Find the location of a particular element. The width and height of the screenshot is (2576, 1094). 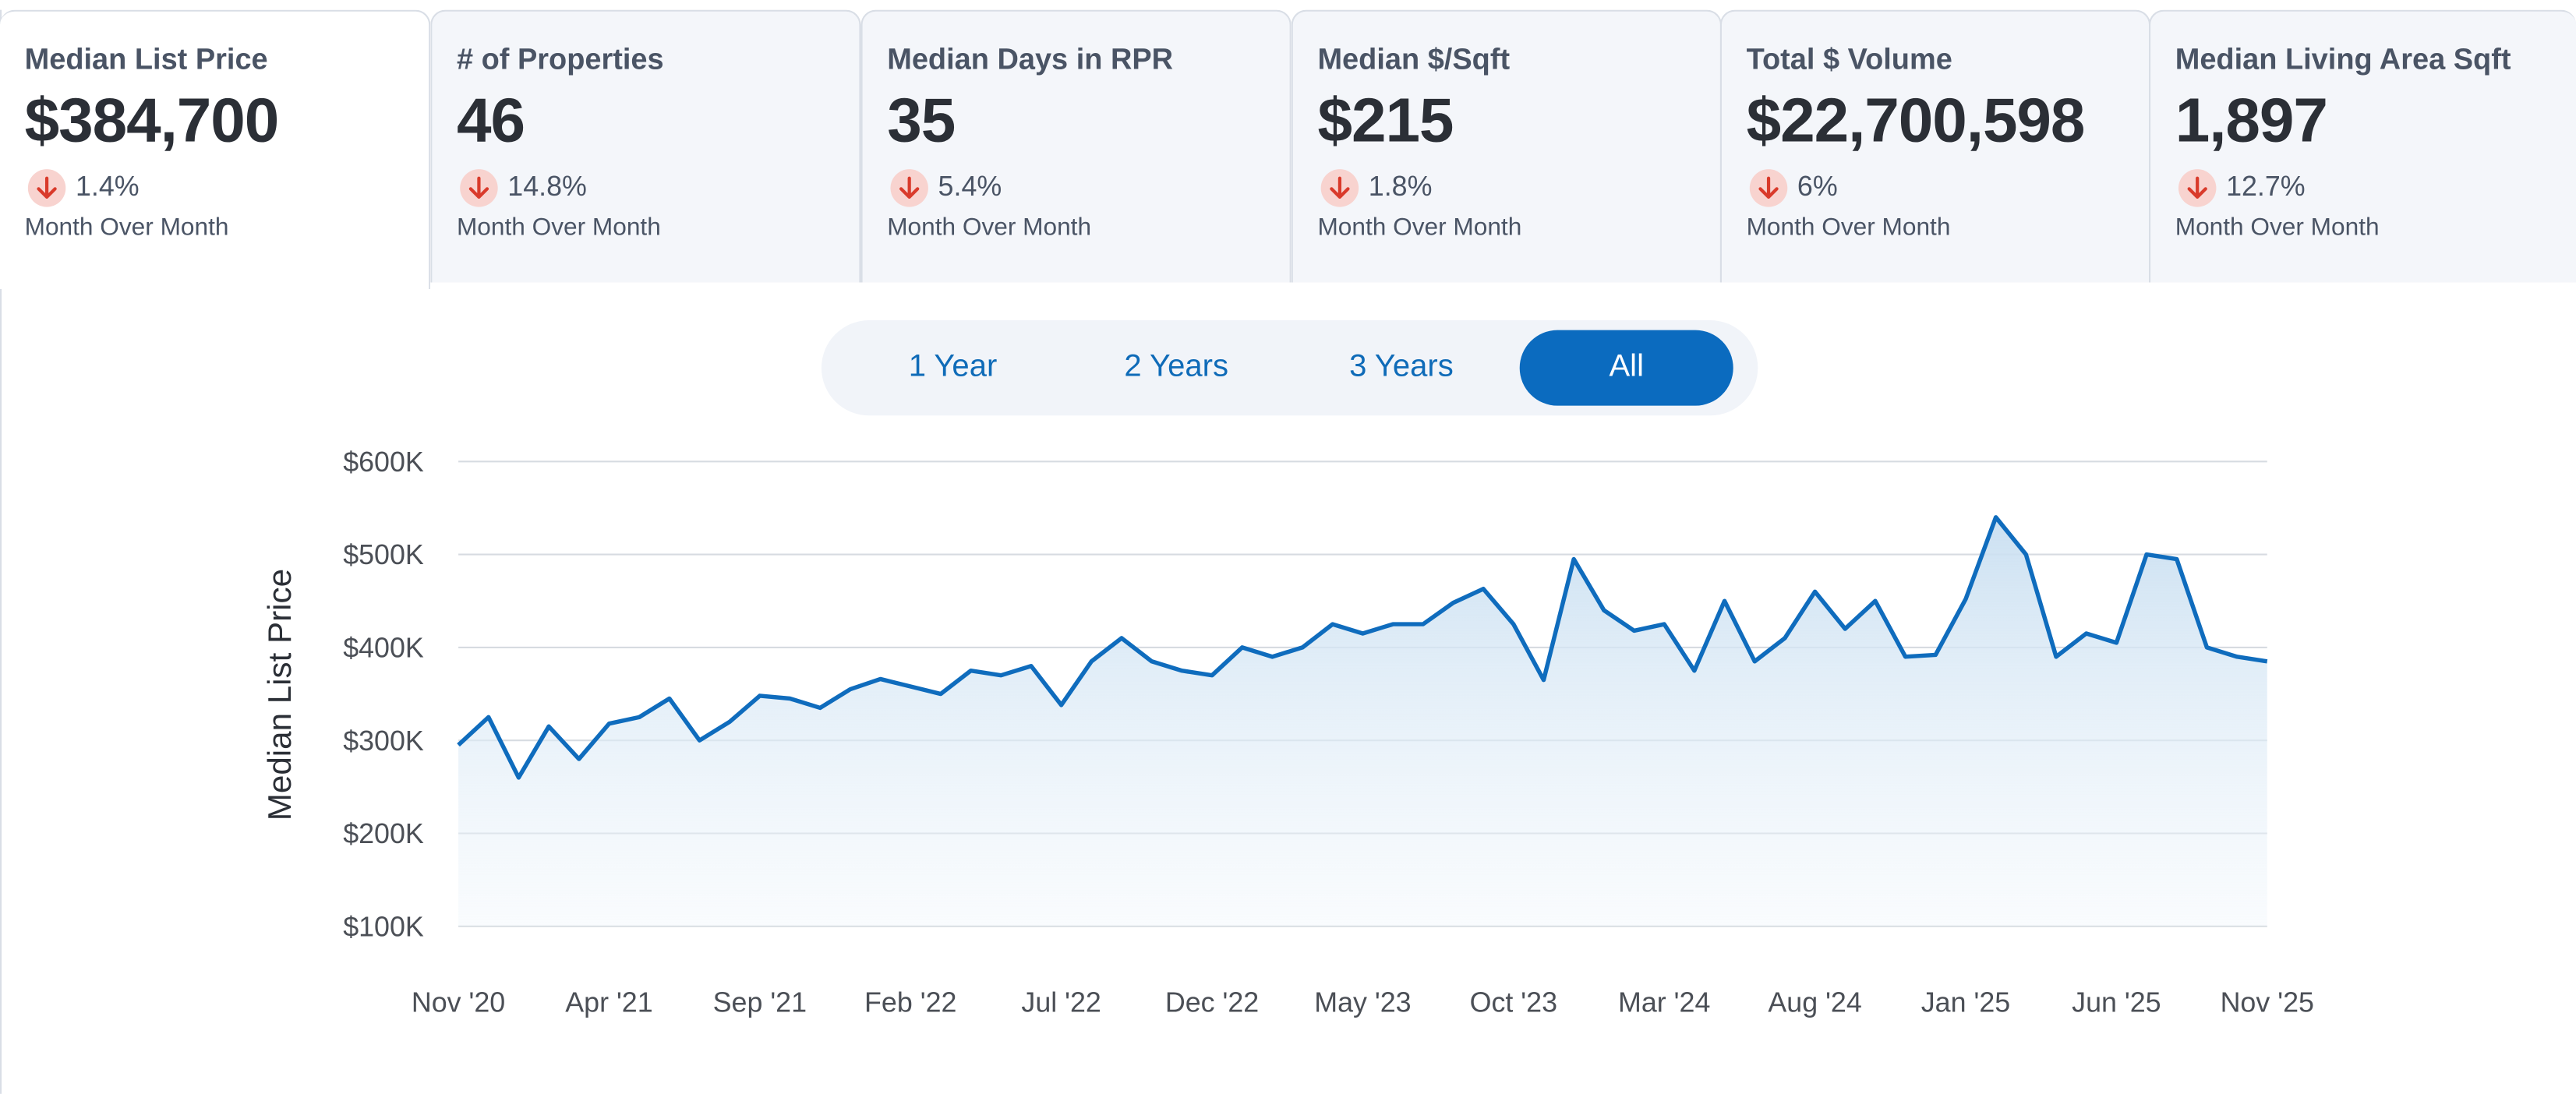

range-2-years-button: 2 Years is located at coordinates (1176, 367).